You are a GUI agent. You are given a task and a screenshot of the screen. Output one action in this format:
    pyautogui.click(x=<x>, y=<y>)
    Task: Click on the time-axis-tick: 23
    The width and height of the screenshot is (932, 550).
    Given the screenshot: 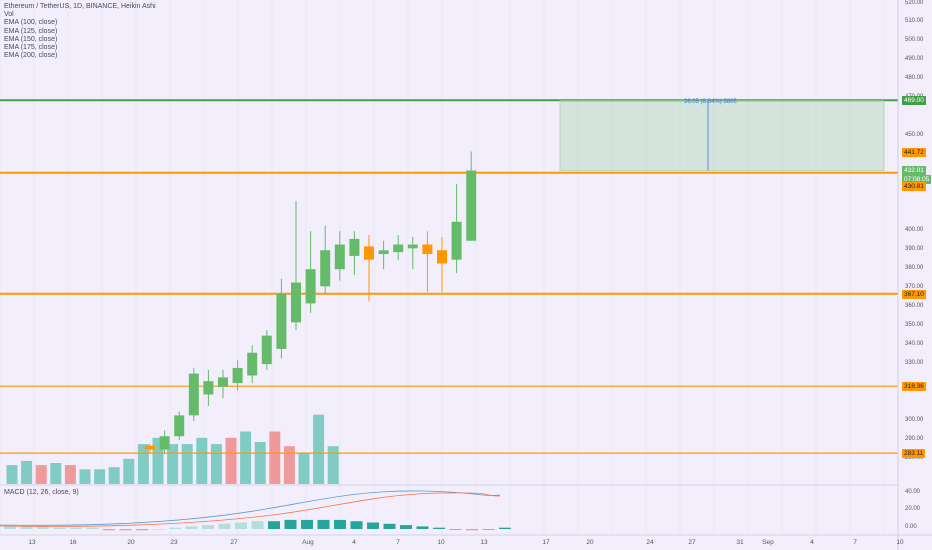 What is the action you would take?
    pyautogui.click(x=174, y=542)
    